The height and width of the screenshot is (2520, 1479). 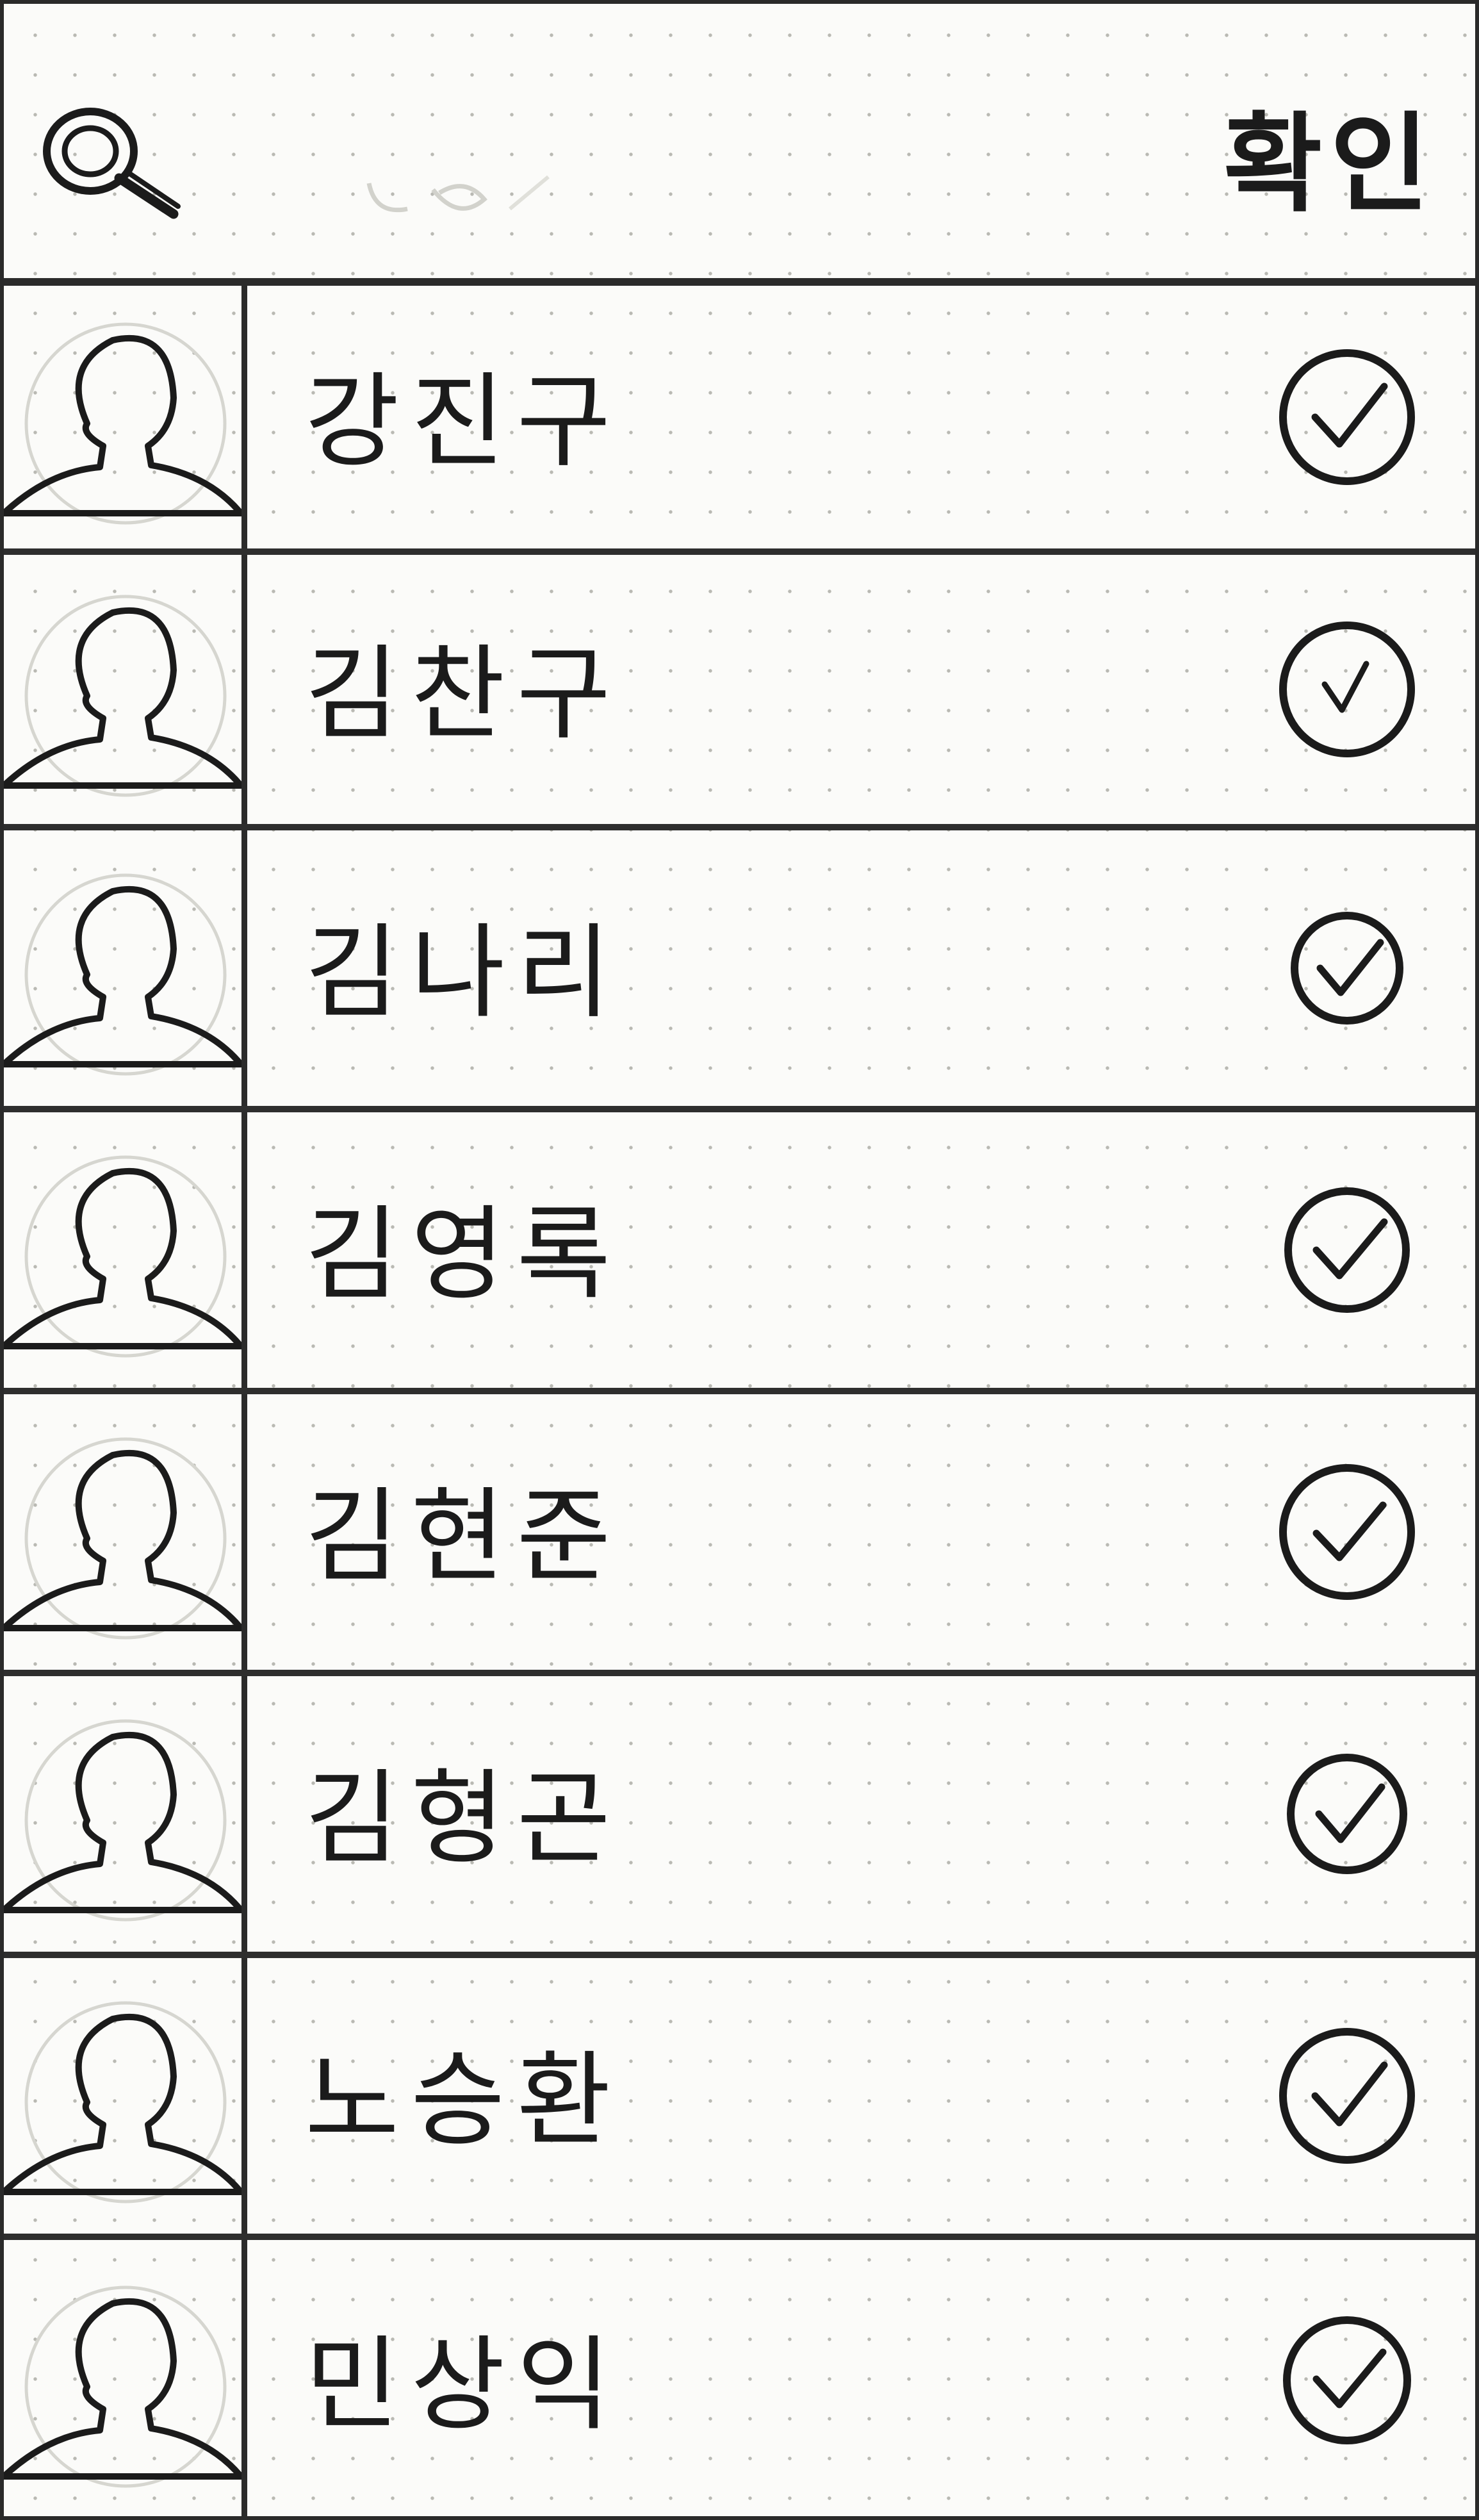 I want to click on contact-name: 강진구, so click(x=464, y=422).